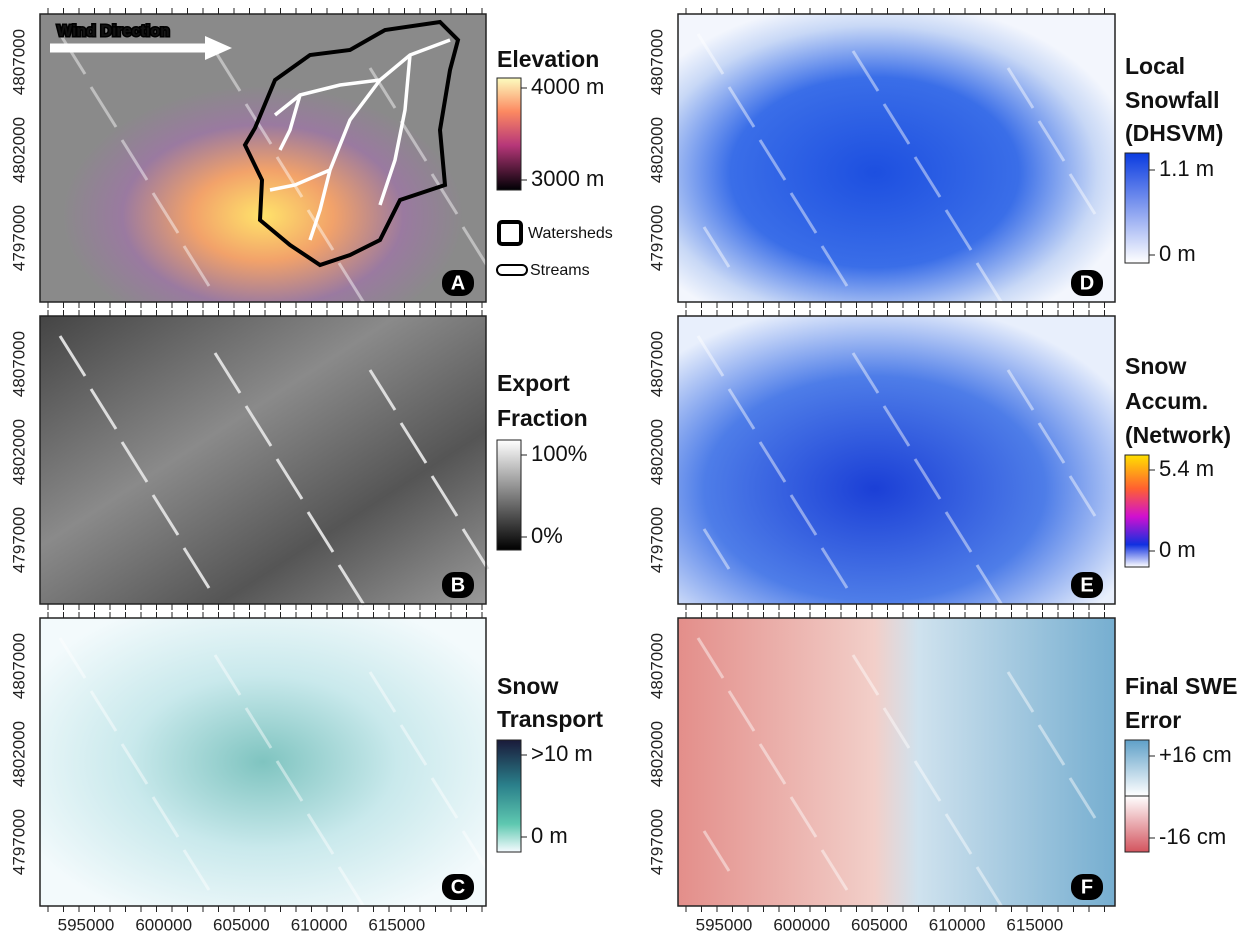 The height and width of the screenshot is (941, 1255). Describe the element at coordinates (1195, 754) in the screenshot. I see `legend-label: +16 cm` at that location.